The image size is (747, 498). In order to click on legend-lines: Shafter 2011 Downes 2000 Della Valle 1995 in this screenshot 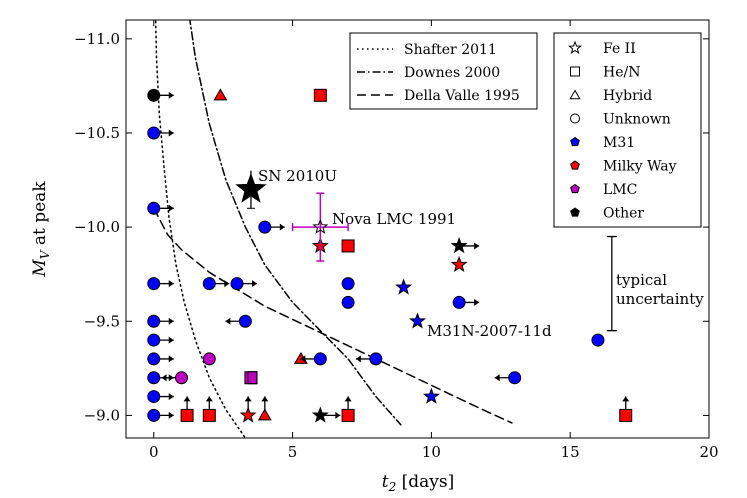, I will do `click(443, 71)`.